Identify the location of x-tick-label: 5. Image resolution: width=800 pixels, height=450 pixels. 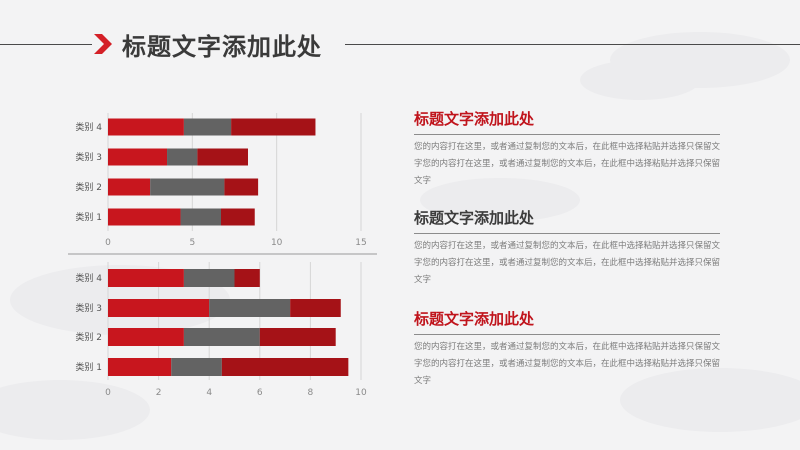
(192, 243).